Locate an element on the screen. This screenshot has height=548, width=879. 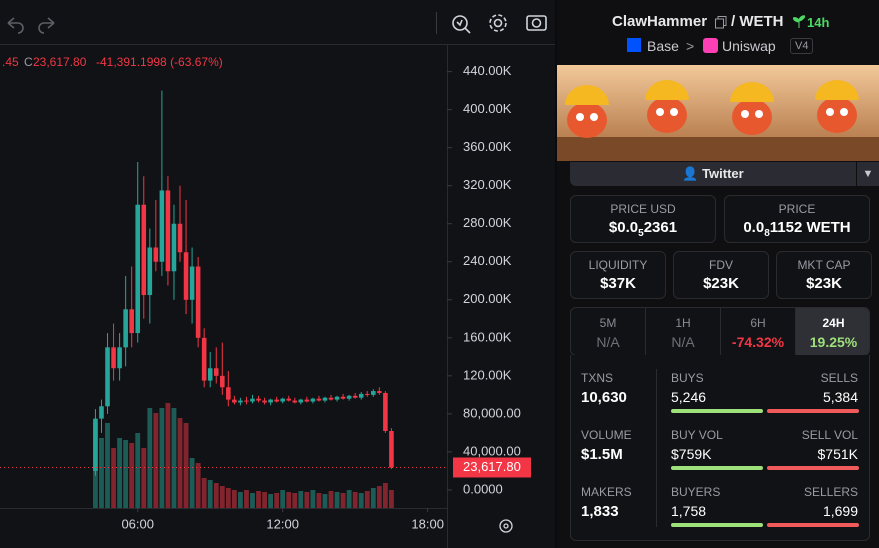
tab-label: 6H is located at coordinates (758, 323).